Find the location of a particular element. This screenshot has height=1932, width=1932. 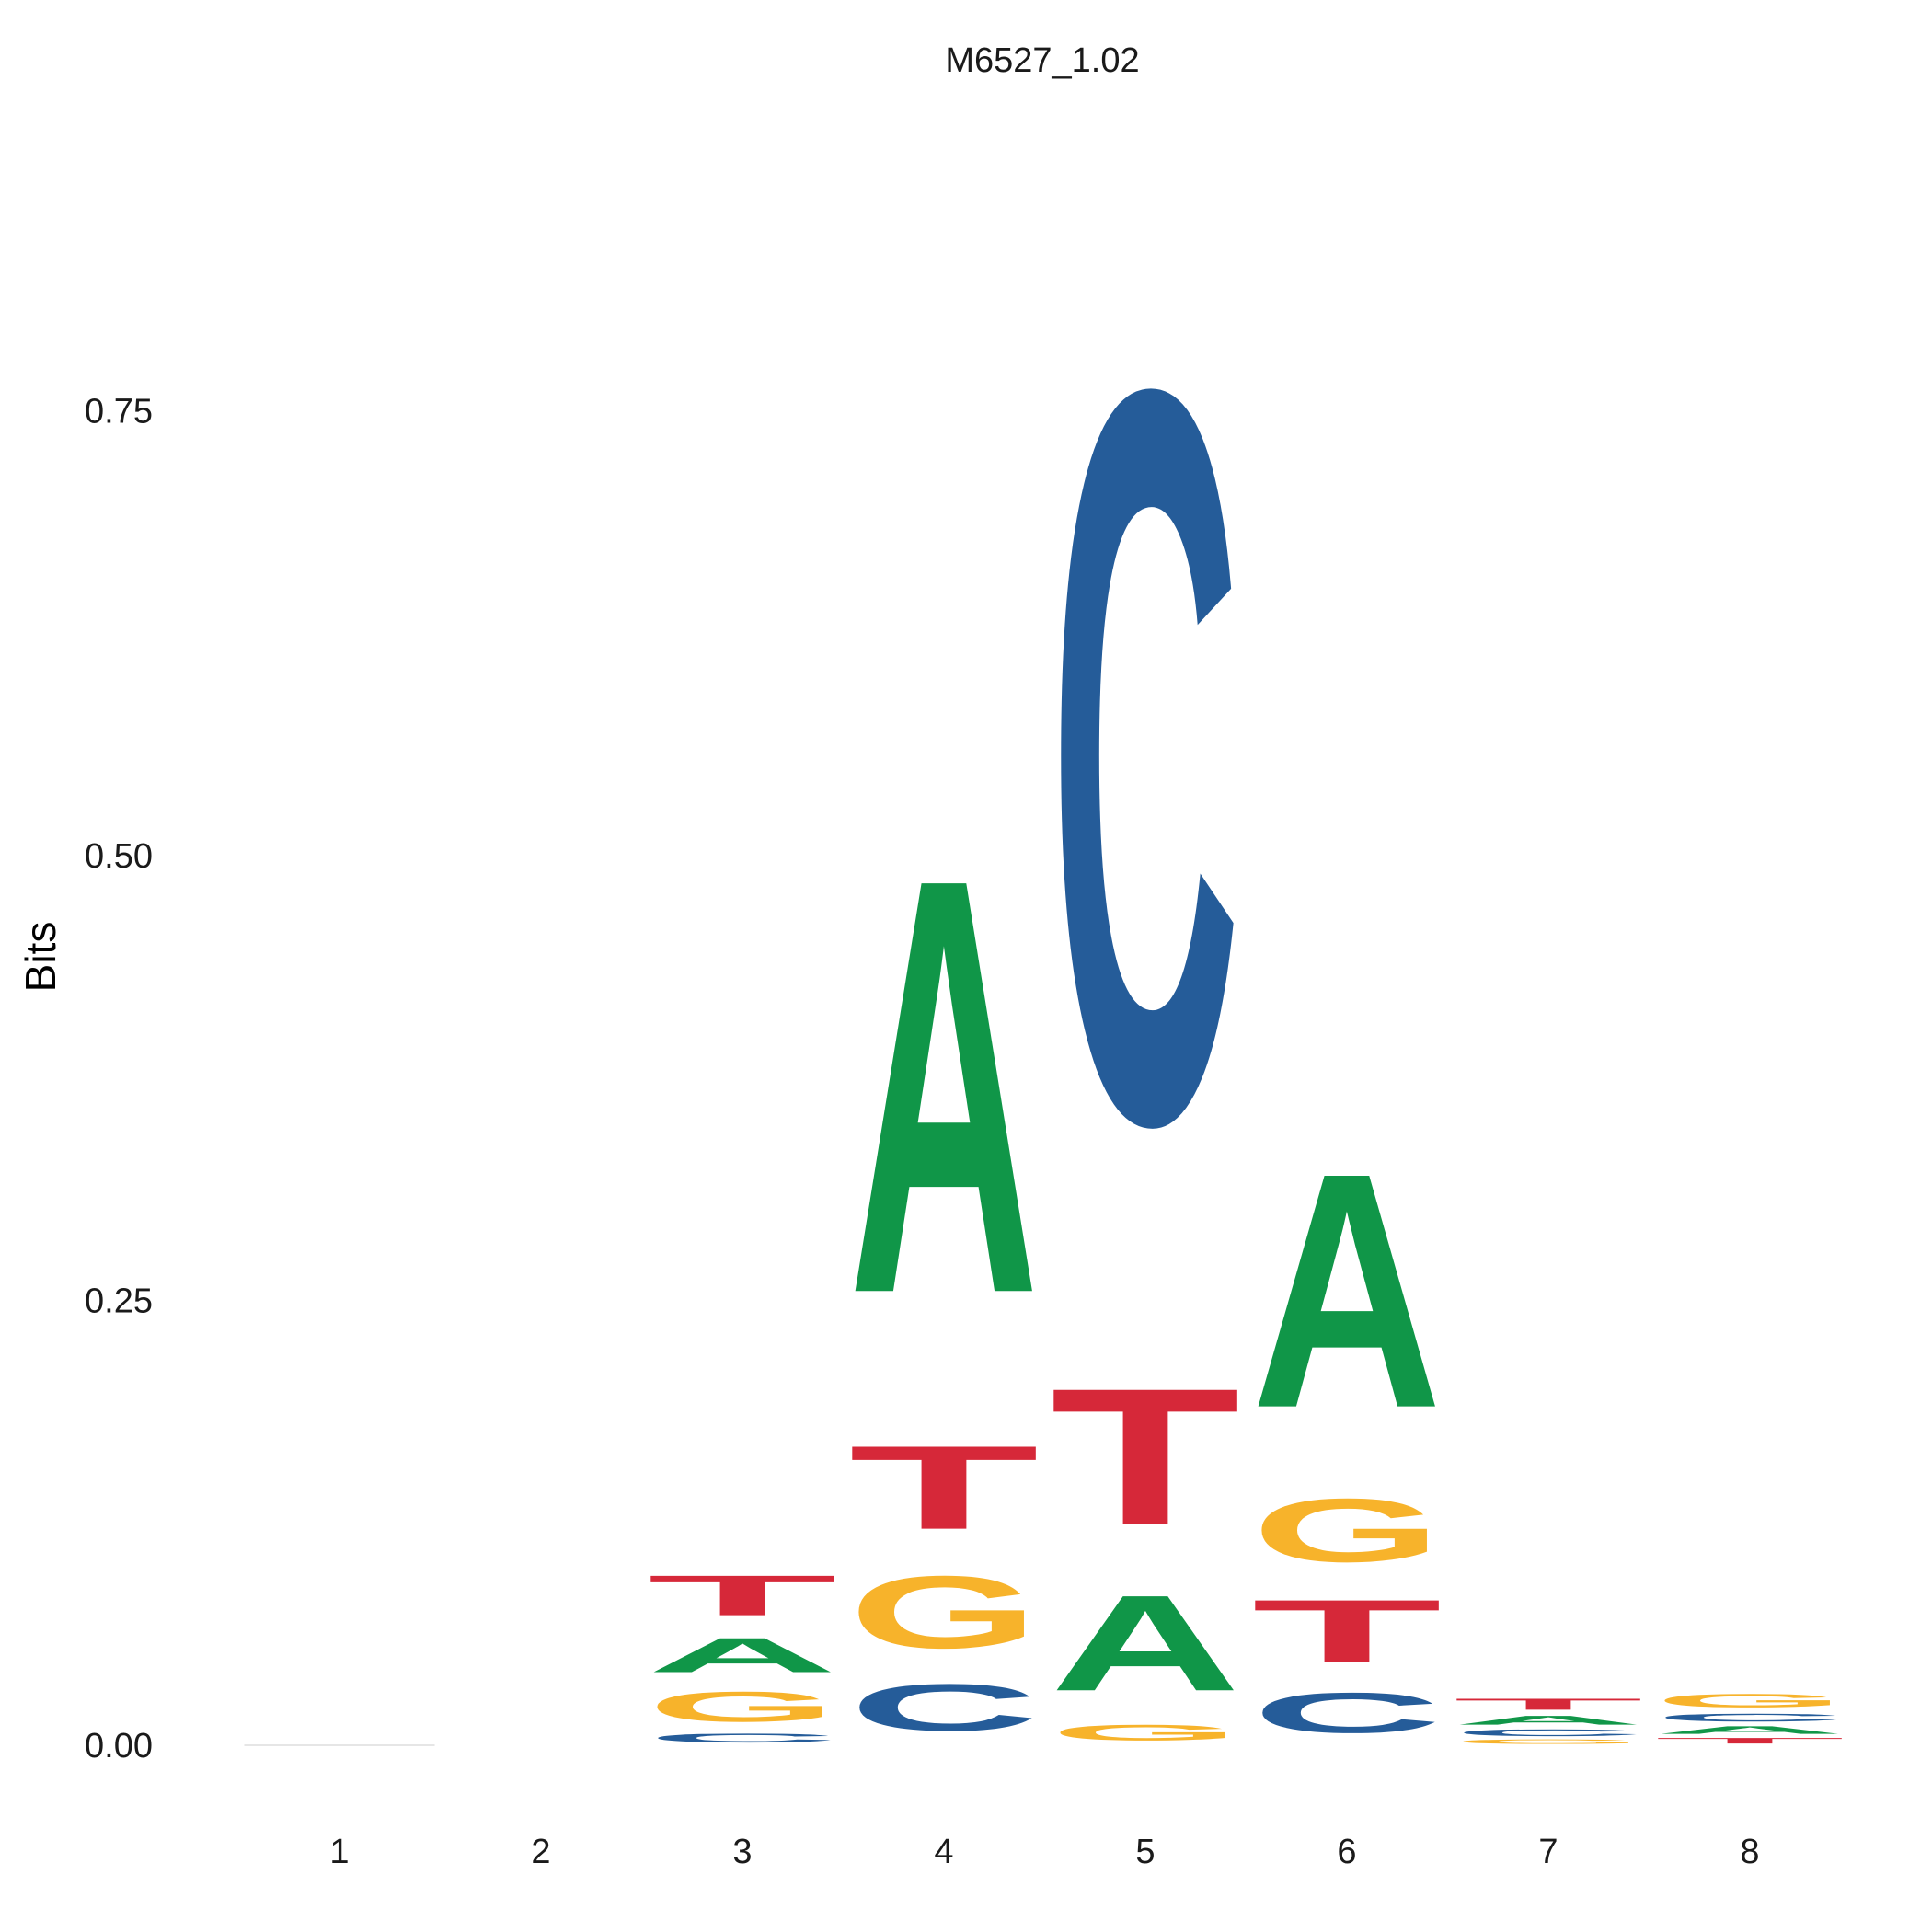

x-axis-ticks: 1 2 3 4 5 6 7 8 is located at coordinates (1044, 1852).